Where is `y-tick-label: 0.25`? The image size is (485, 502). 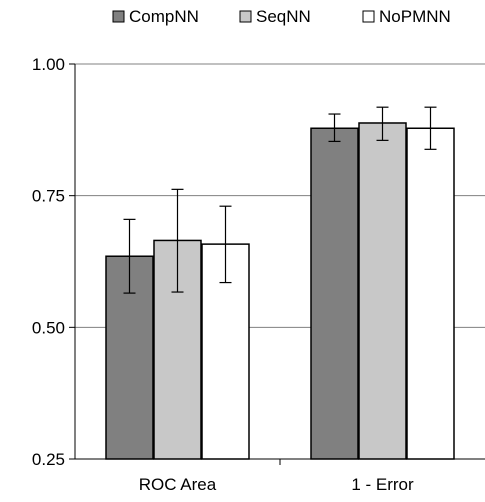
y-tick-label: 0.25 is located at coordinates (48, 459).